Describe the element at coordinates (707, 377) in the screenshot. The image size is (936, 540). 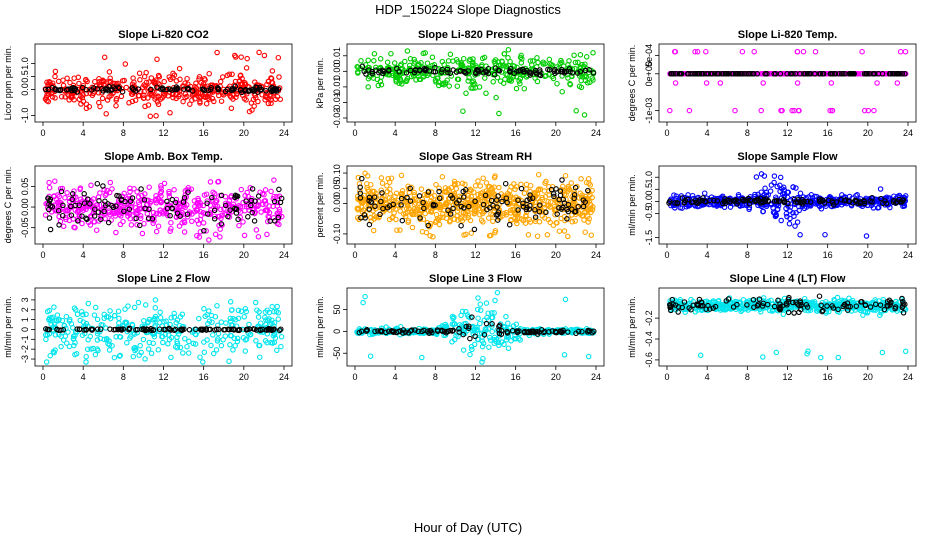
I see `x-tick-label: 4` at that location.